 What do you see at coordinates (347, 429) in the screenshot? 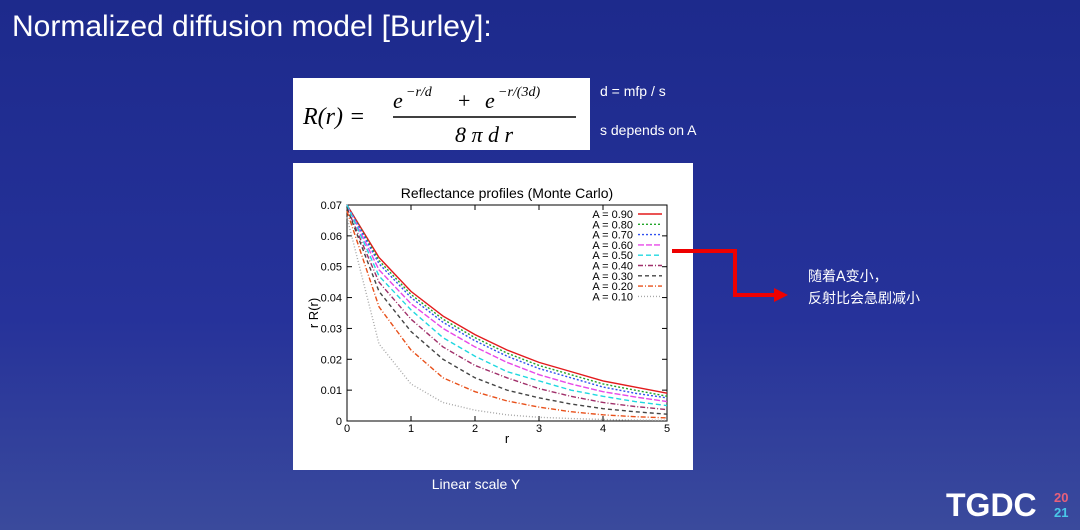
I see `x-tick-label: 0` at bounding box center [347, 429].